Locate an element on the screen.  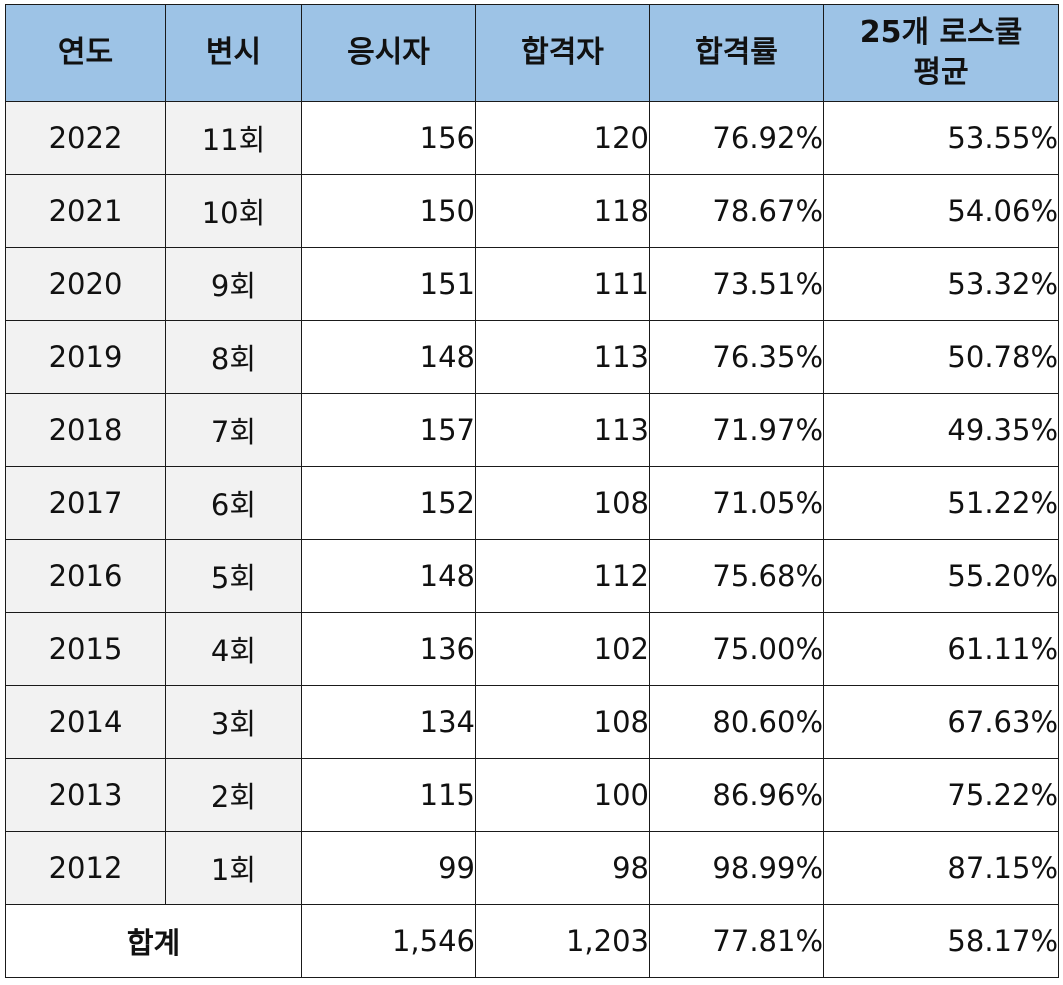
table-row: 2017 6회 152 108 71.05% 51.22% is located at coordinates (532, 503).